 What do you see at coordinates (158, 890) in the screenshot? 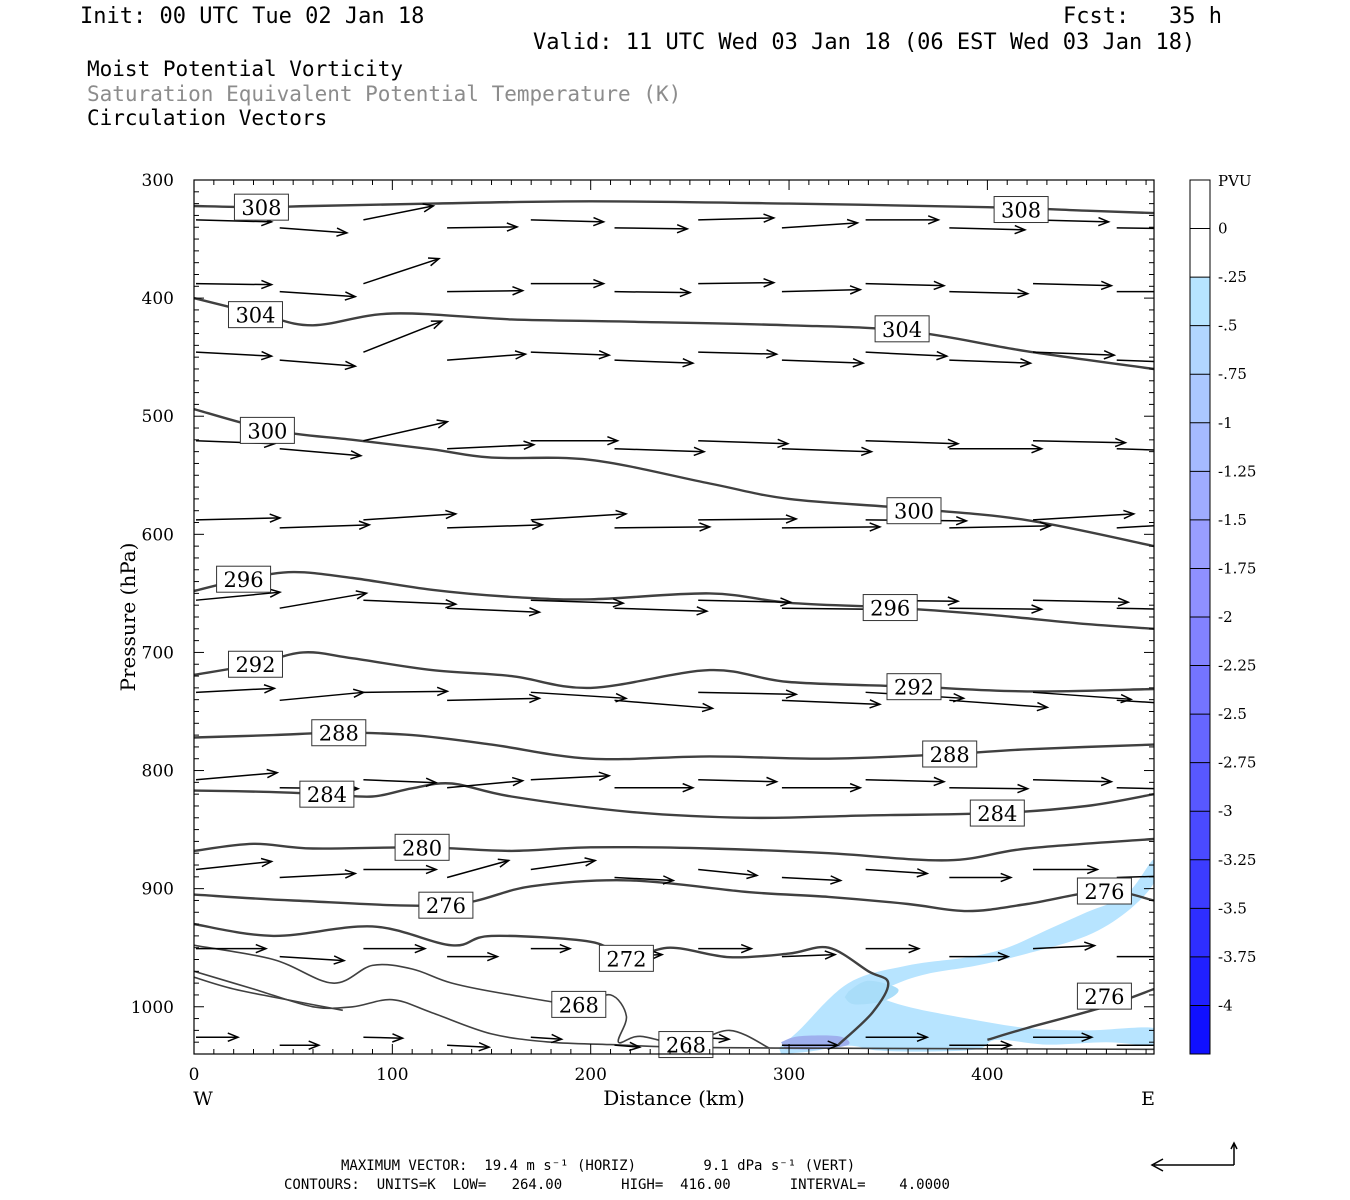
I see `y-tick-label: 900` at bounding box center [158, 890].